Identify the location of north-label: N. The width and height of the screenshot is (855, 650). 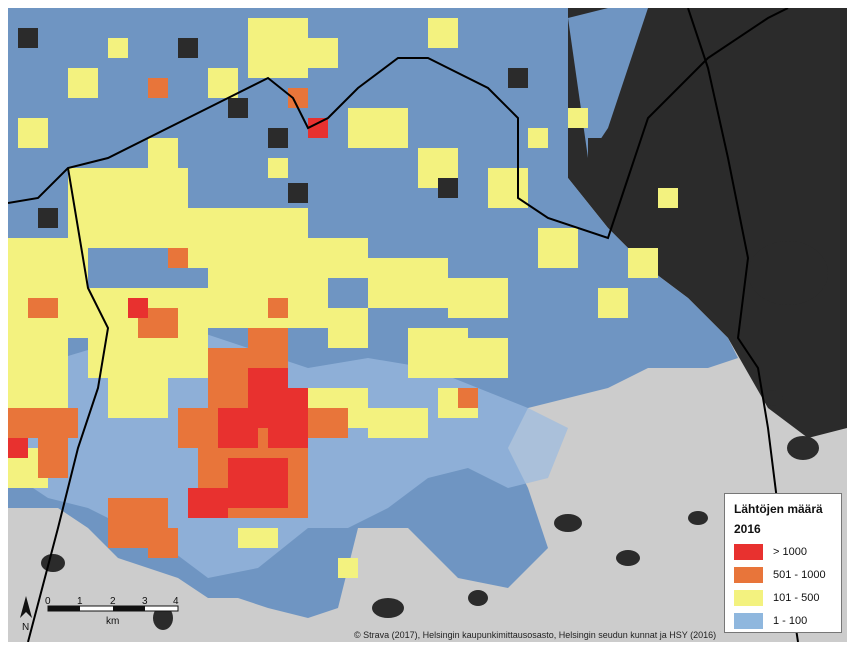
(25, 627).